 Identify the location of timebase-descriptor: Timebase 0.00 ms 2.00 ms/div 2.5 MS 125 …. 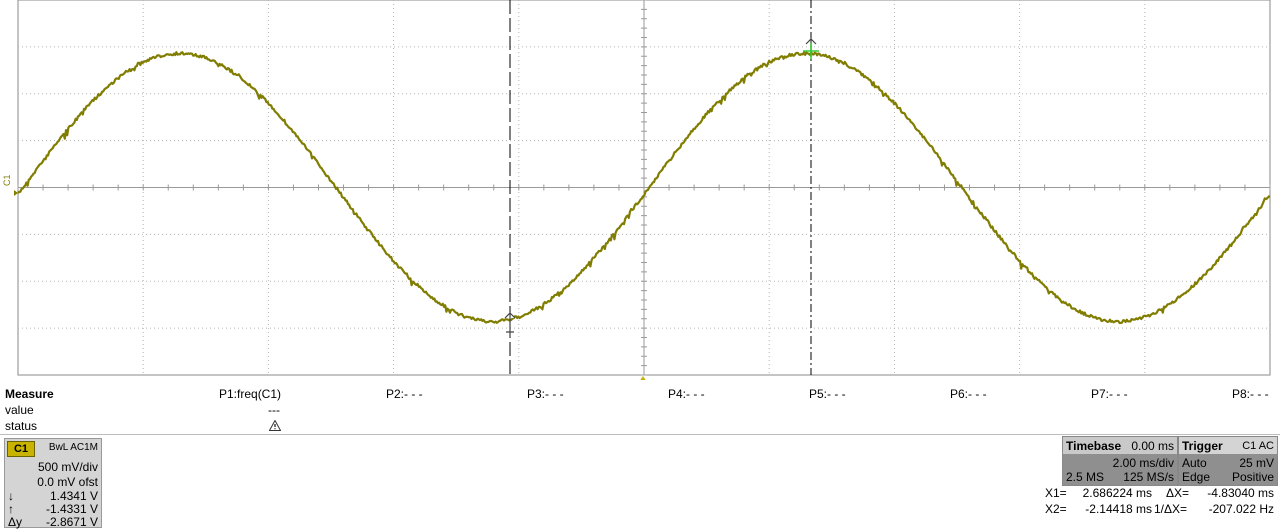
(1120, 461).